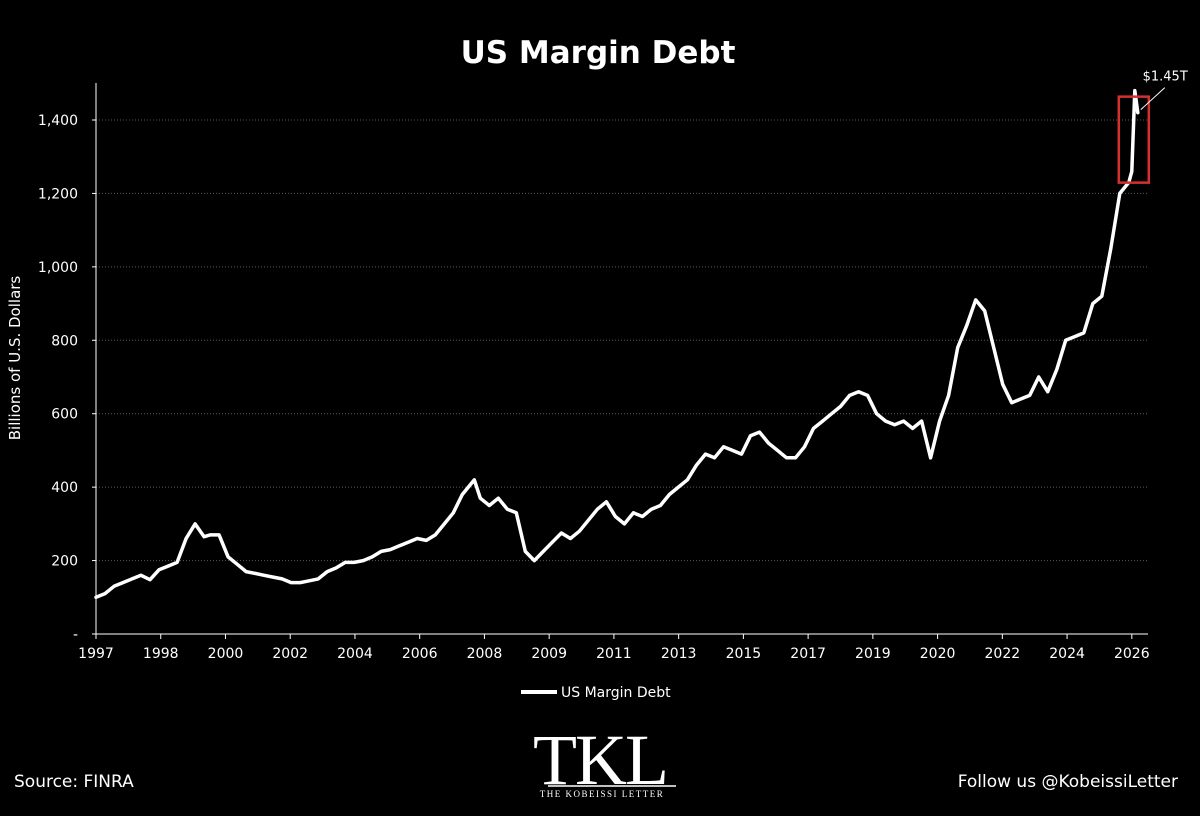 This screenshot has width=1200, height=816. What do you see at coordinates (614, 654) in the screenshot?
I see `x-tick-label: 2011` at bounding box center [614, 654].